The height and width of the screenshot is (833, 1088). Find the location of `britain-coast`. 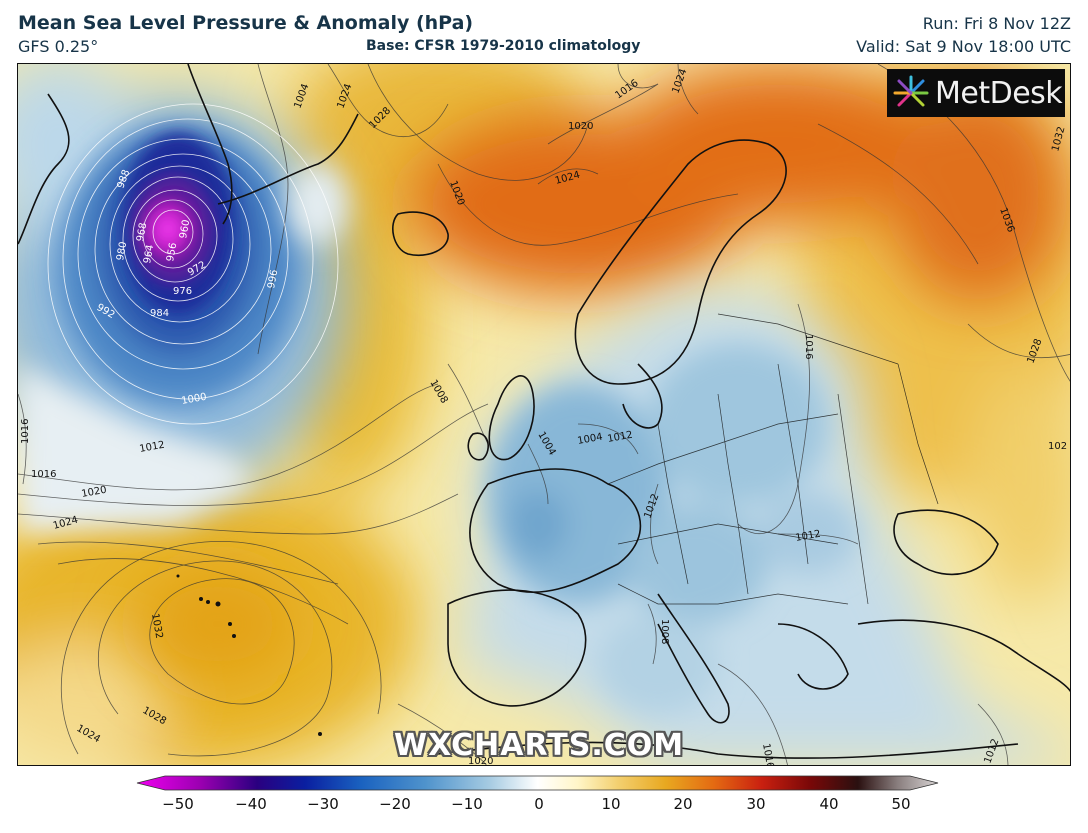

britain-coast is located at coordinates (511, 418).